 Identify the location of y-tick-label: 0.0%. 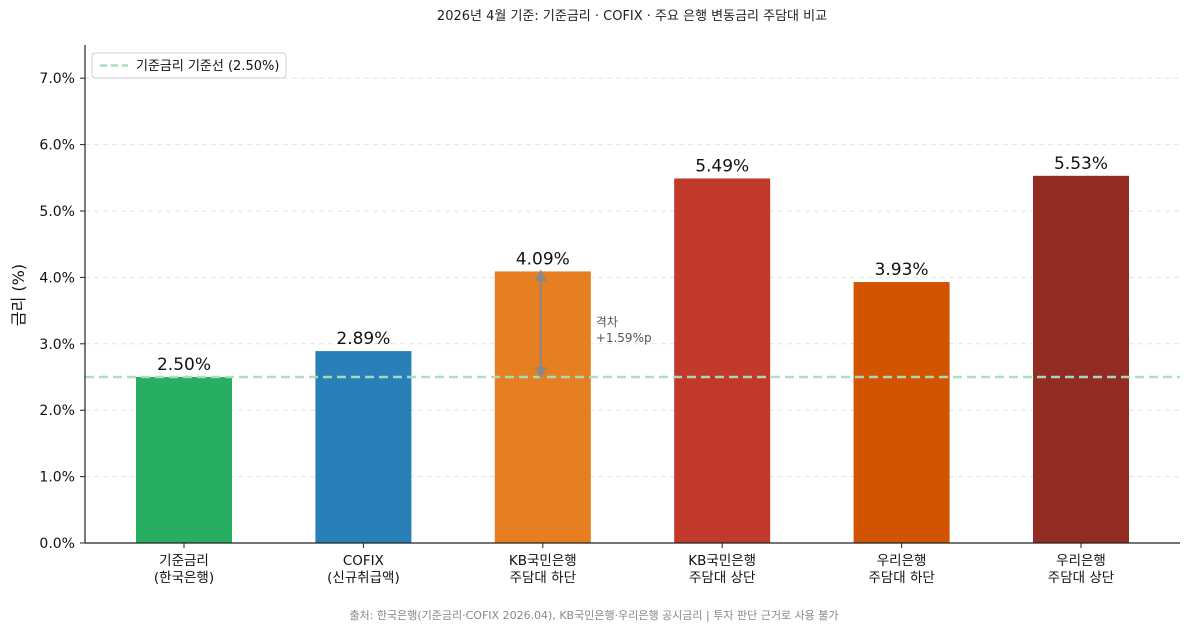
(57, 544).